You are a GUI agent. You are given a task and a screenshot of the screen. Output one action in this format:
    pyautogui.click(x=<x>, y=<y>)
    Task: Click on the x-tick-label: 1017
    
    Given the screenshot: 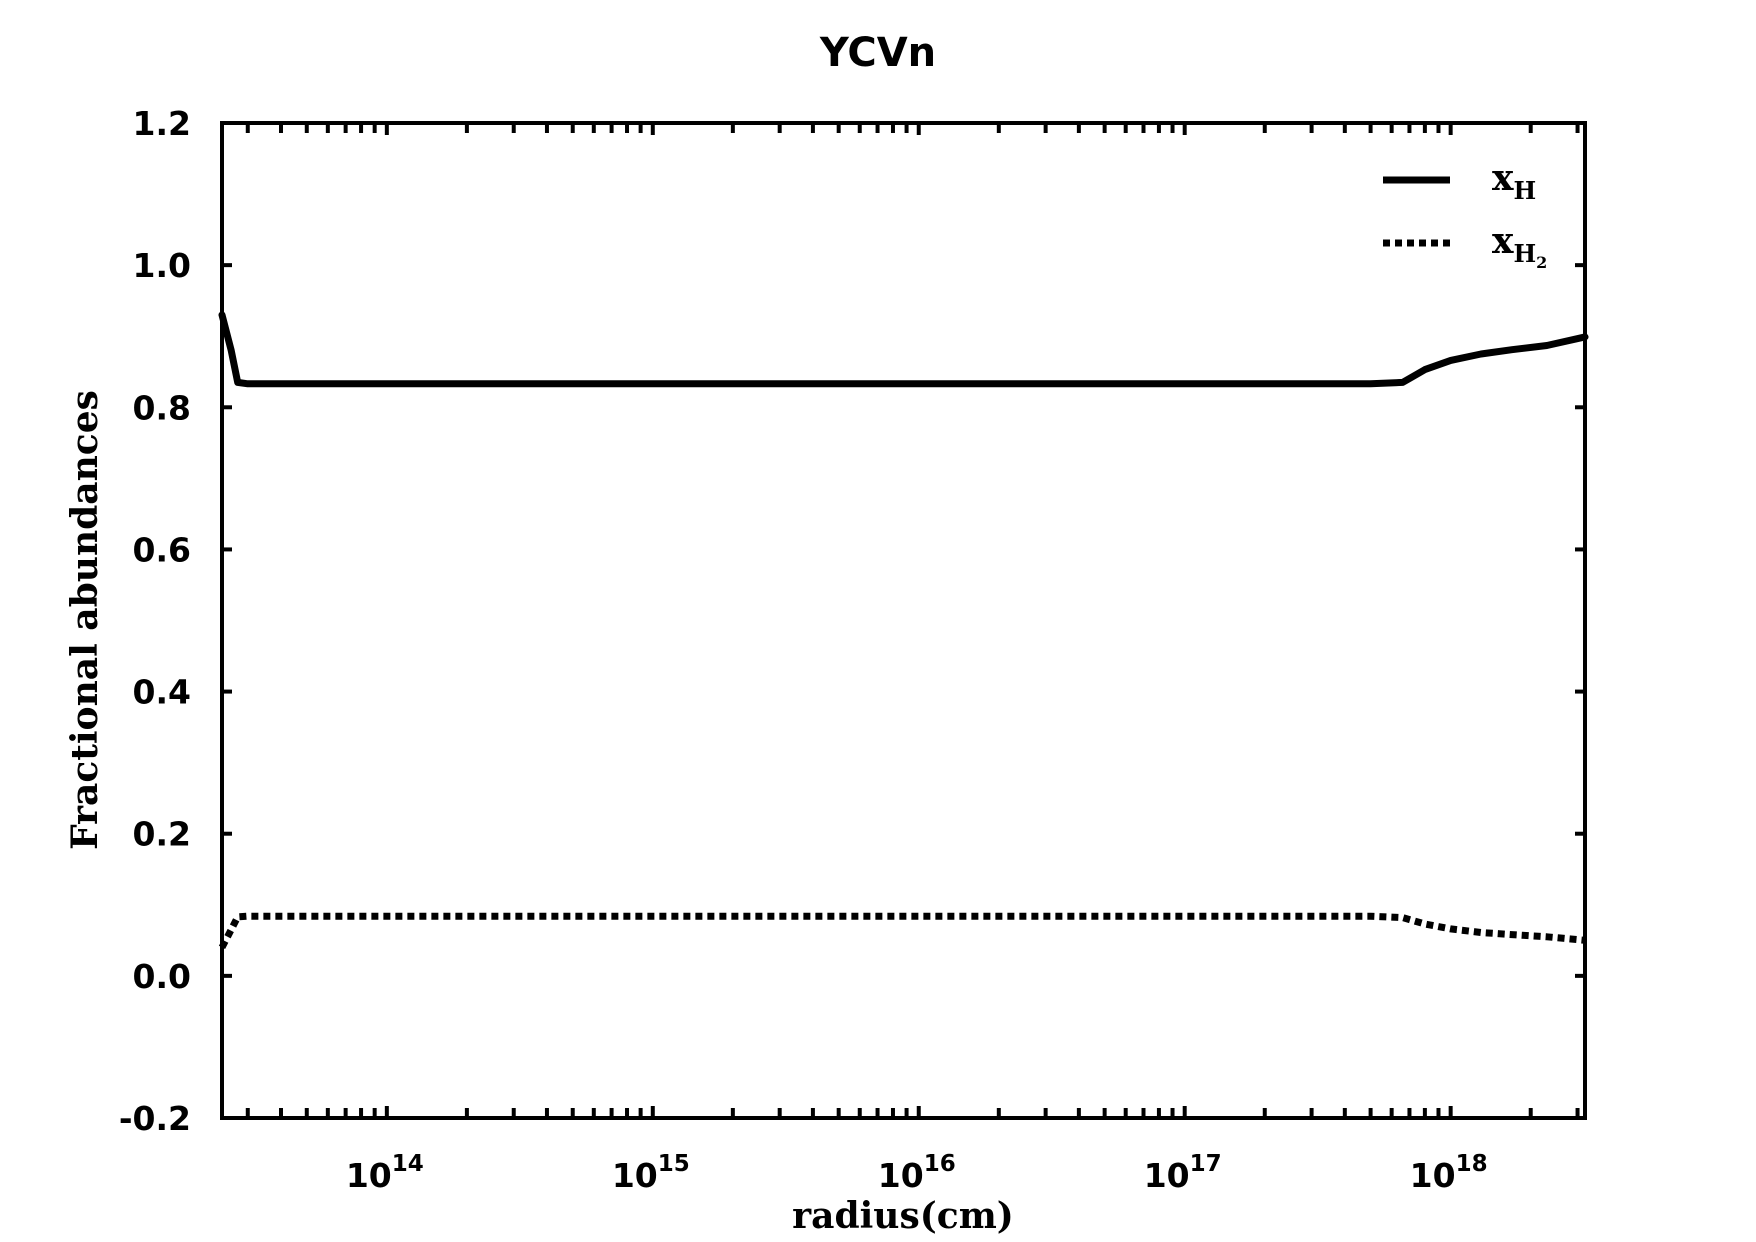 What is the action you would take?
    pyautogui.click(x=1183, y=1173)
    